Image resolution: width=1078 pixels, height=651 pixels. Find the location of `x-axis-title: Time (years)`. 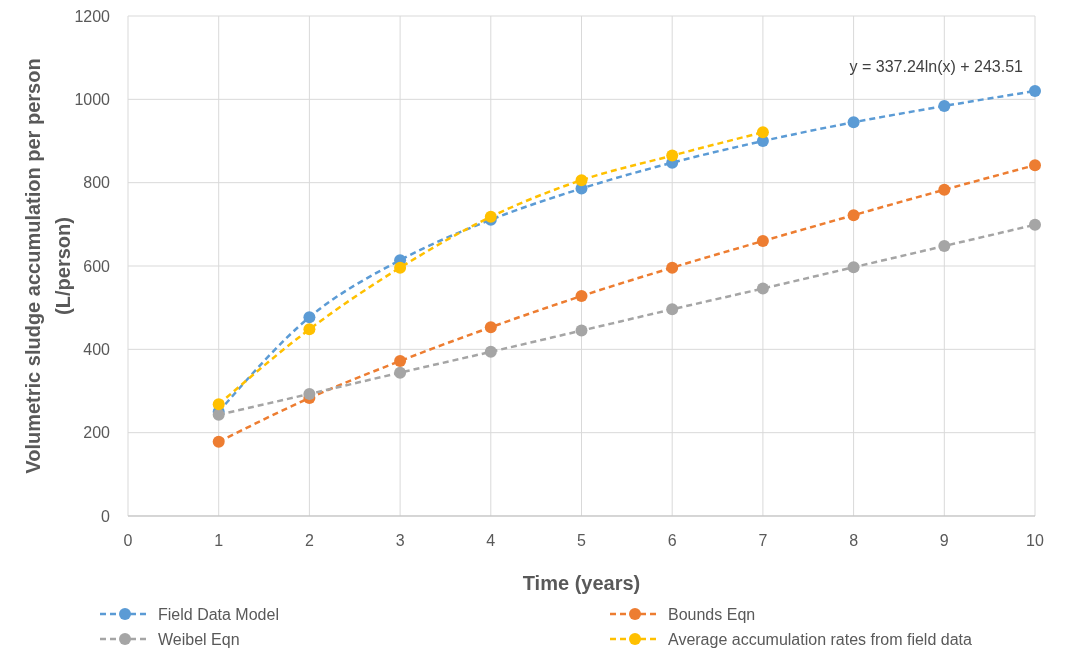

x-axis-title: Time (years) is located at coordinates (581, 583).